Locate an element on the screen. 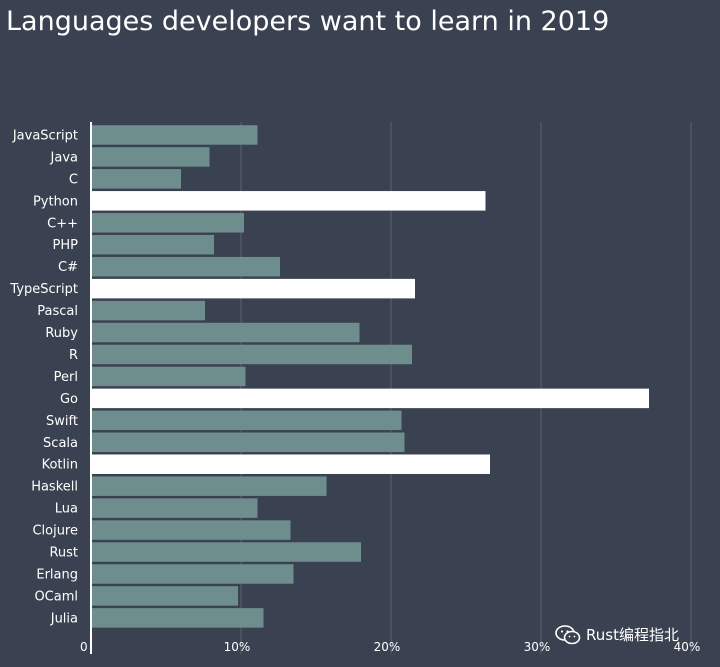  bar-php is located at coordinates (152, 244).